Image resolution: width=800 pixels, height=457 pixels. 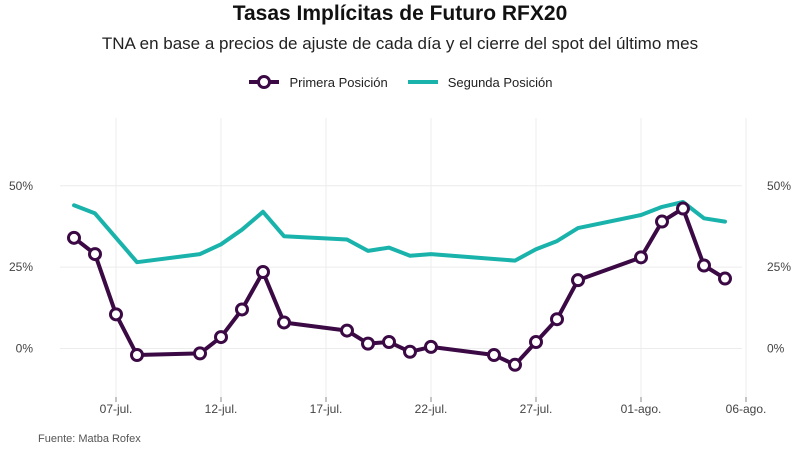 What do you see at coordinates (21, 267) in the screenshot?
I see `y-tick-label-left: 25%` at bounding box center [21, 267].